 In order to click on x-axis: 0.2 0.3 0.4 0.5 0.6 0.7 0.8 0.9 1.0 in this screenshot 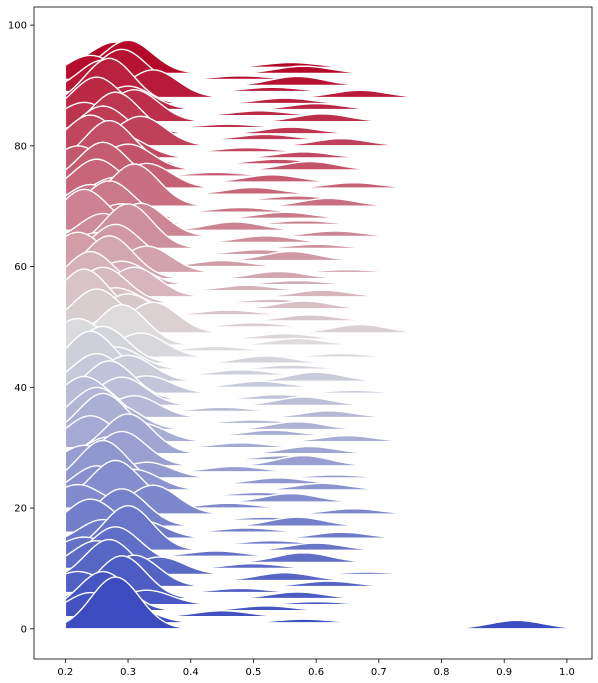, I will do `click(316, 668)`.